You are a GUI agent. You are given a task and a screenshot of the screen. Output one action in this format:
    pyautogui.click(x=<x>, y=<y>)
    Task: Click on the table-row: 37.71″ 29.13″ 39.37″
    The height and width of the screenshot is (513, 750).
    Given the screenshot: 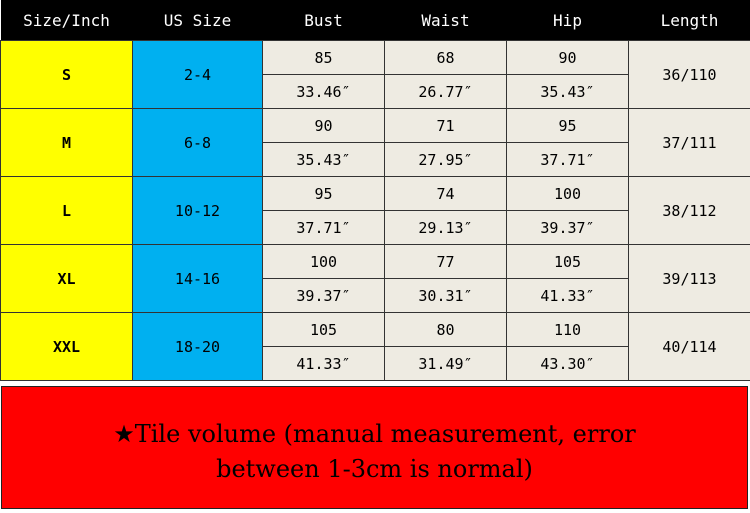 What is the action you would take?
    pyautogui.click(x=375, y=227)
    